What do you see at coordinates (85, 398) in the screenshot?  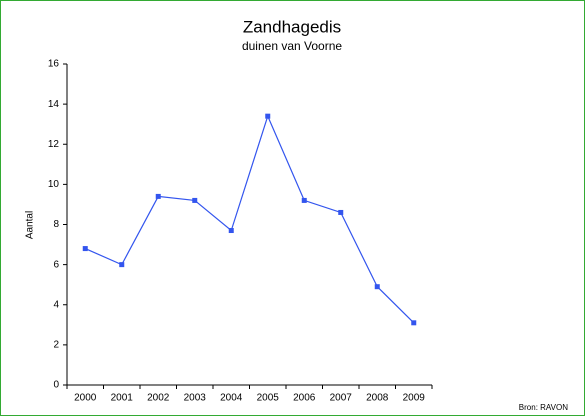 I see `x-tick-label: 2000` at bounding box center [85, 398].